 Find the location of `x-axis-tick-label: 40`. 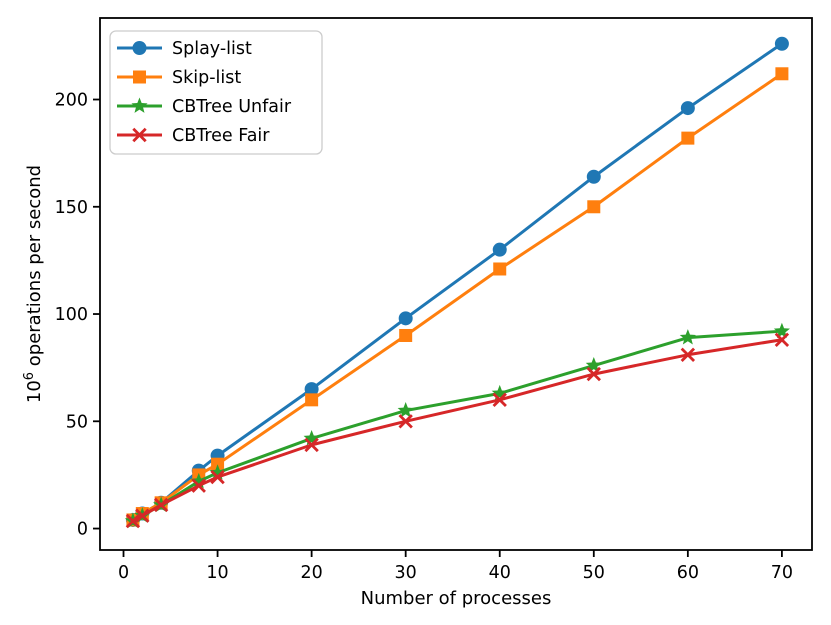

x-axis-tick-label: 40 is located at coordinates (500, 573).